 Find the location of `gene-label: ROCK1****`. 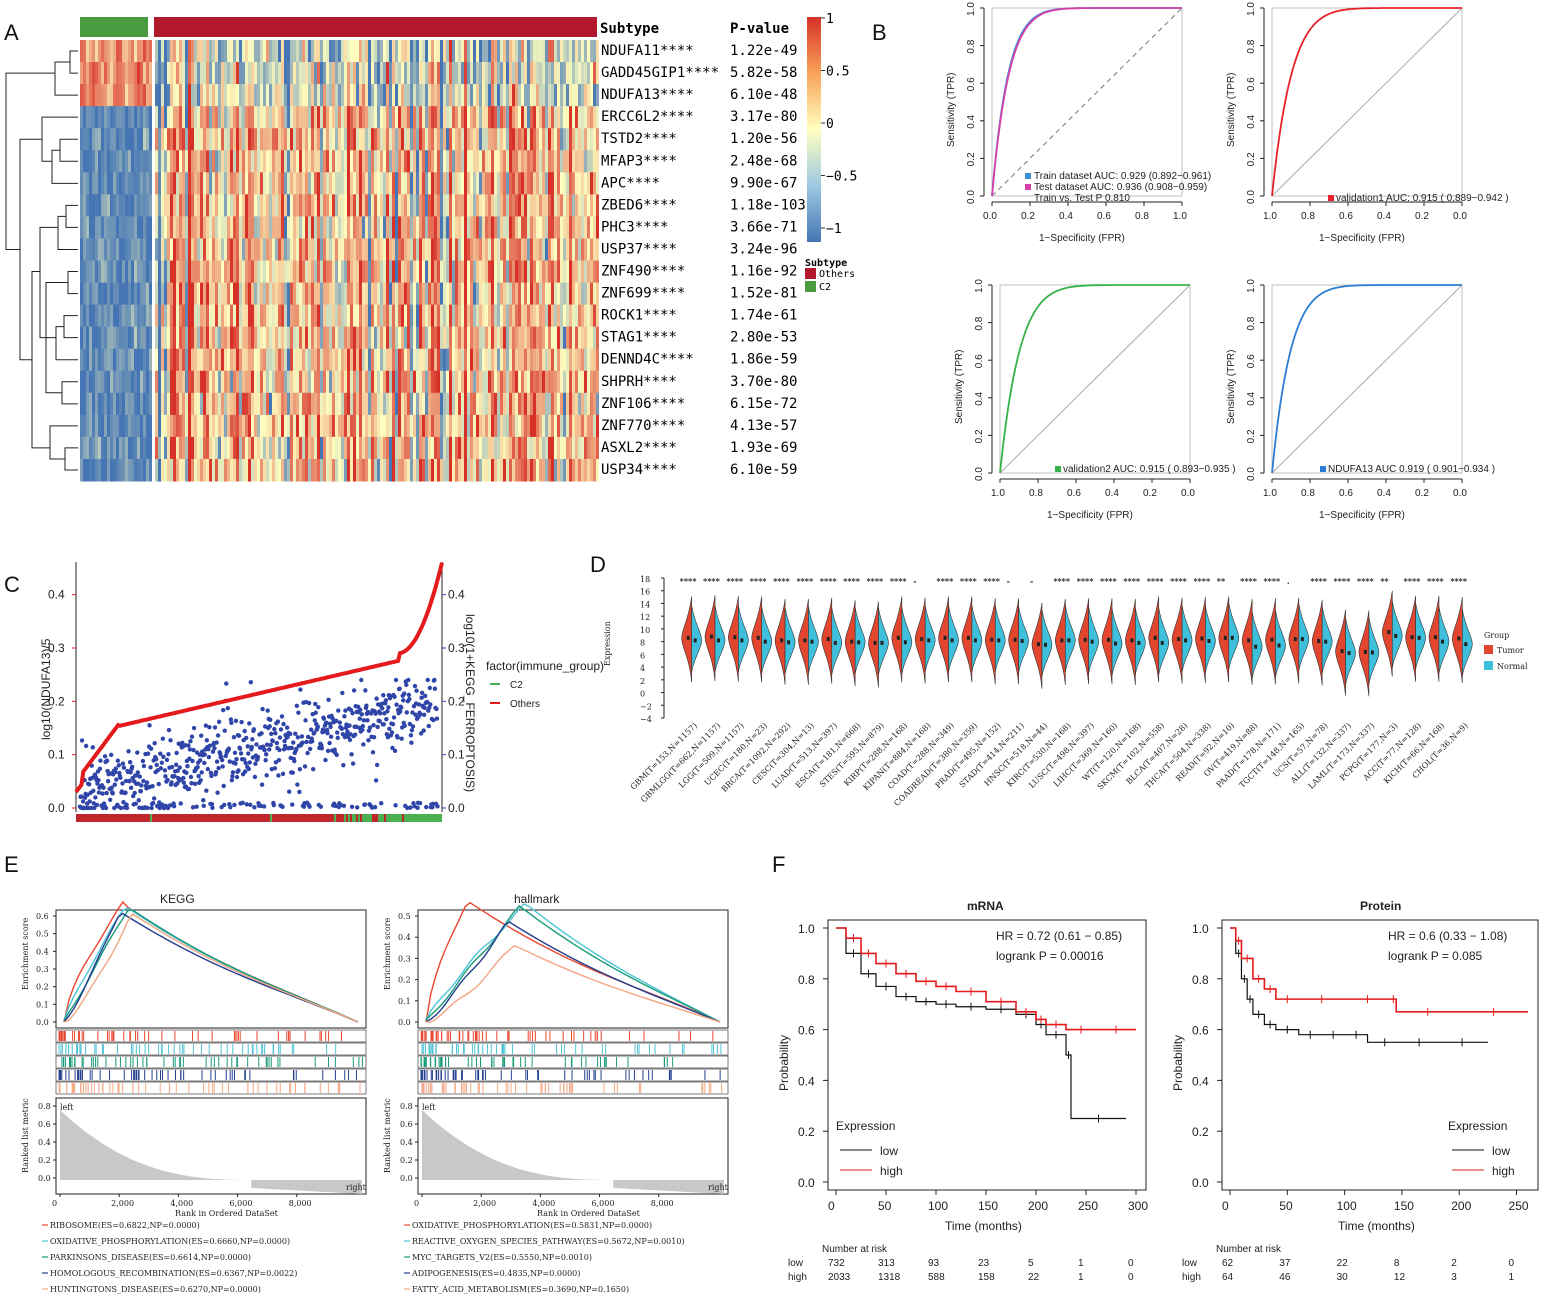

gene-label: ROCK1**** is located at coordinates (639, 316).